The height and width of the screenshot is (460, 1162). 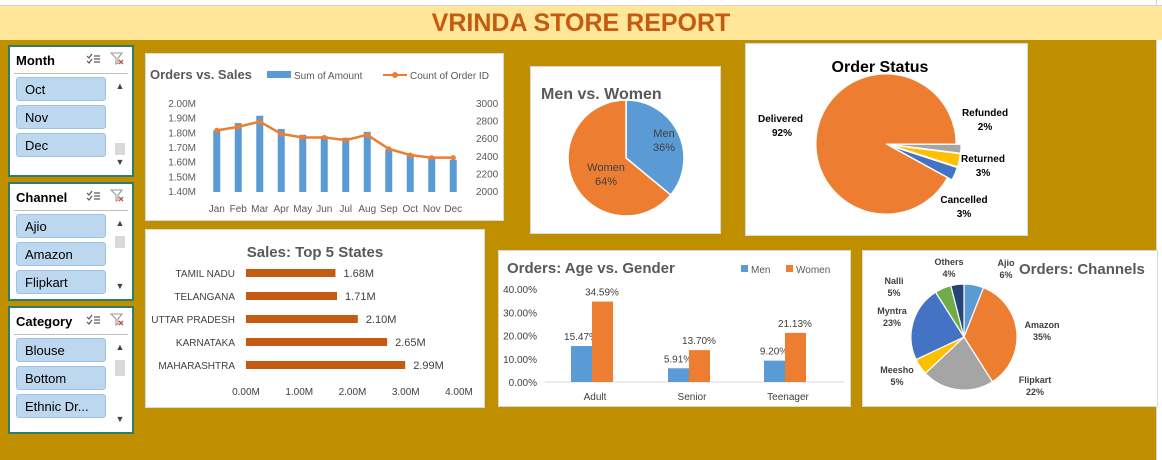 What do you see at coordinates (205, 274) in the screenshot?
I see `y-category: TAMIL NADU` at bounding box center [205, 274].